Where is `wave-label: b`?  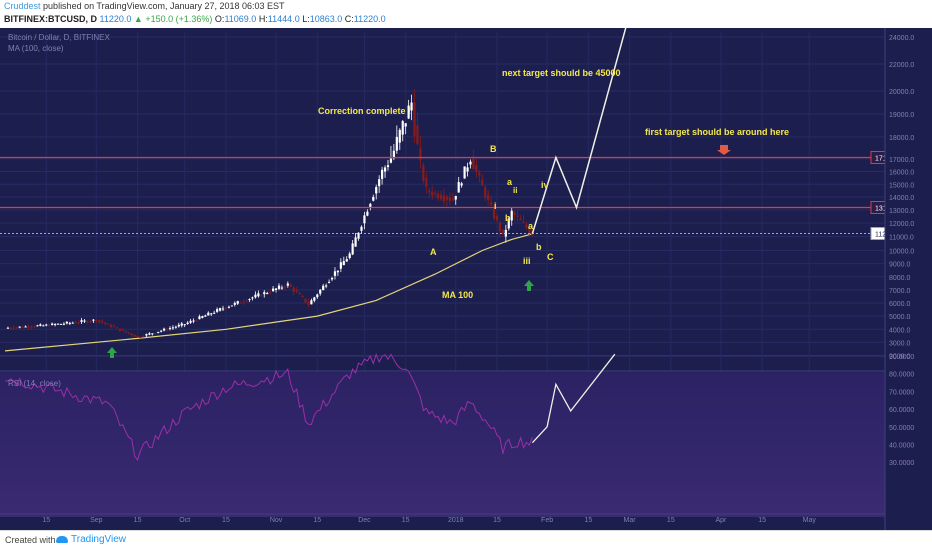
wave-label: b is located at coordinates (508, 218).